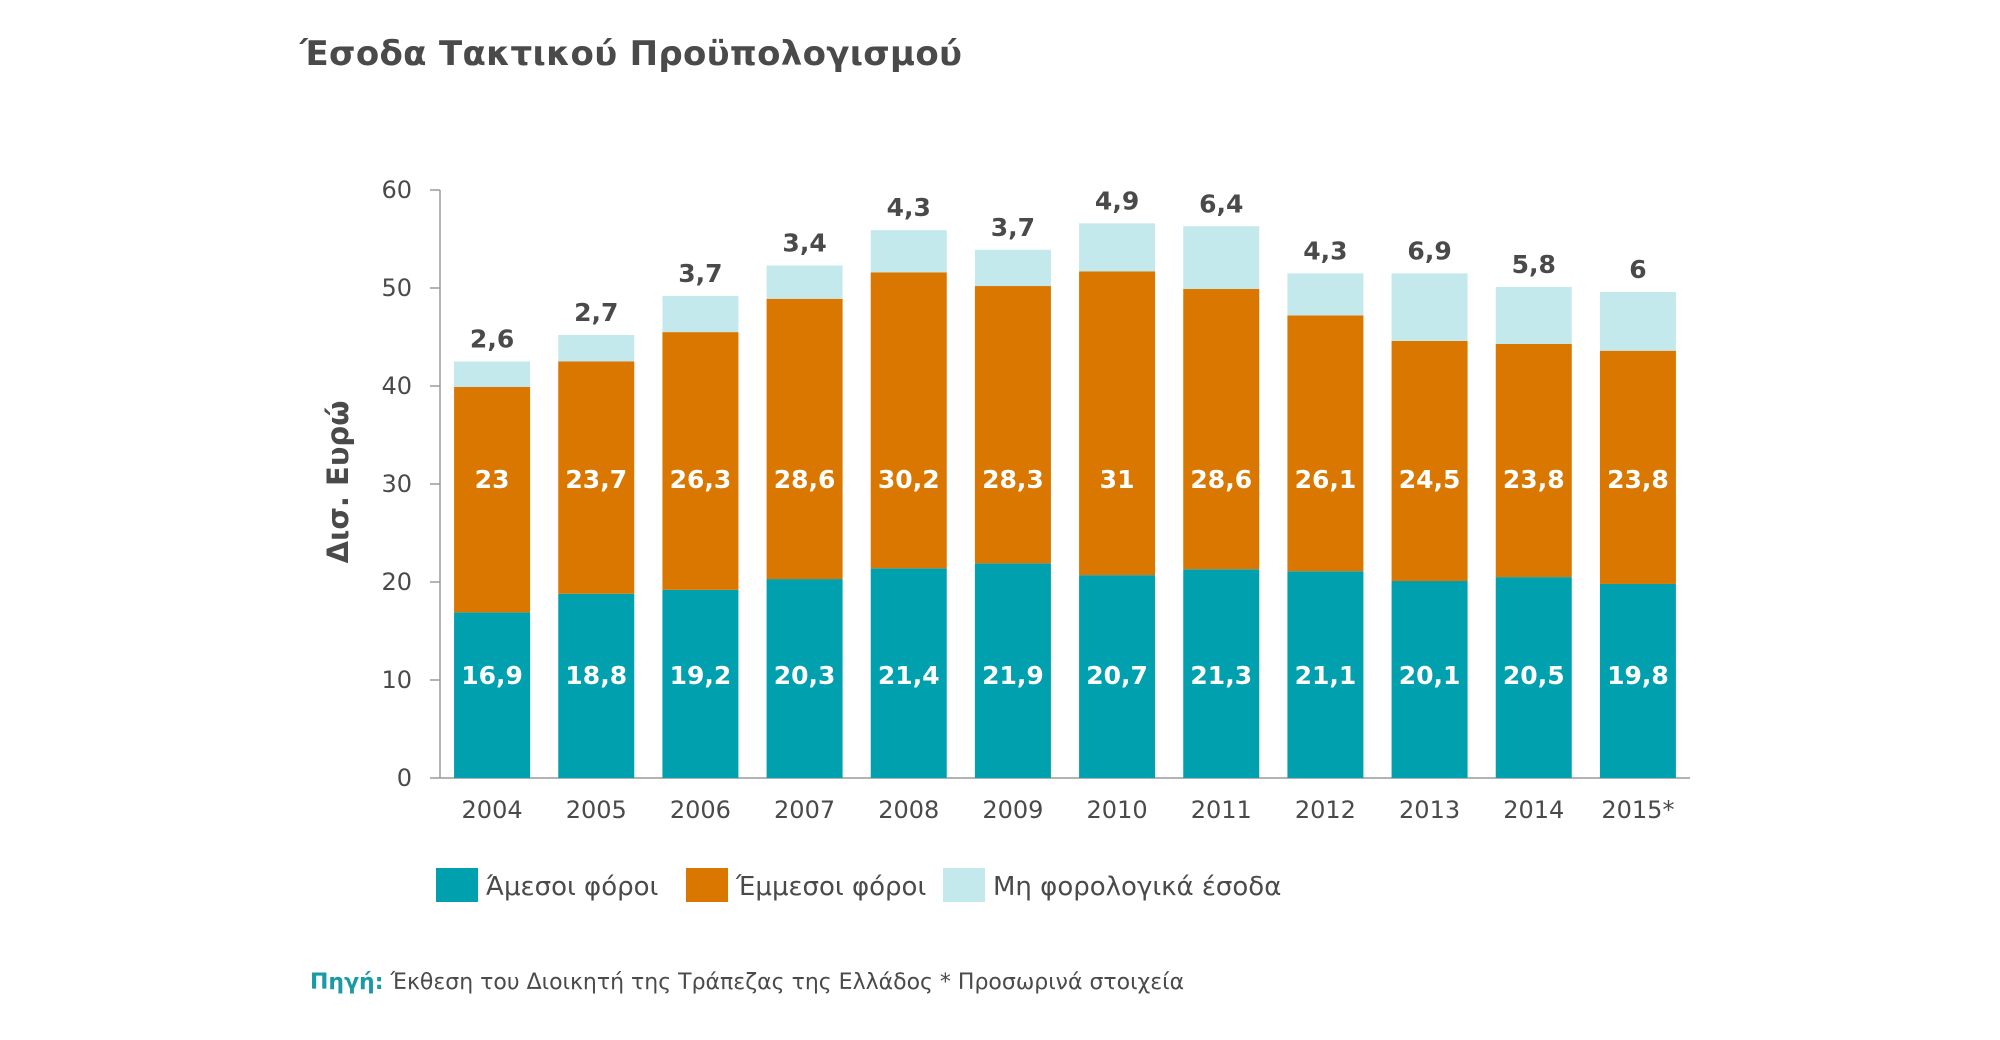 Image resolution: width=2000 pixels, height=1040 pixels. Describe the element at coordinates (492, 479) in the screenshot. I see `data-label: 23` at that location.